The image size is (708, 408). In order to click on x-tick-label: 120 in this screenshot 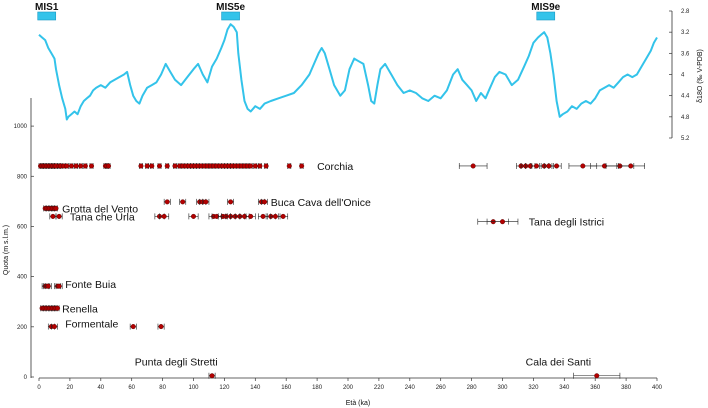, I will do `click(224, 388)`.